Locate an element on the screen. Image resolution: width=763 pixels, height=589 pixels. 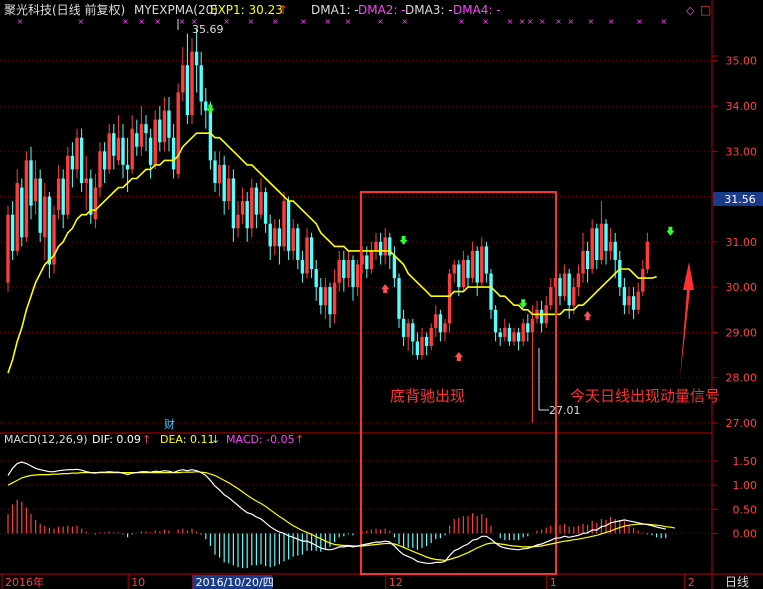
exp1-up-arrow-icon: ↑ is located at coordinates (283, 10).